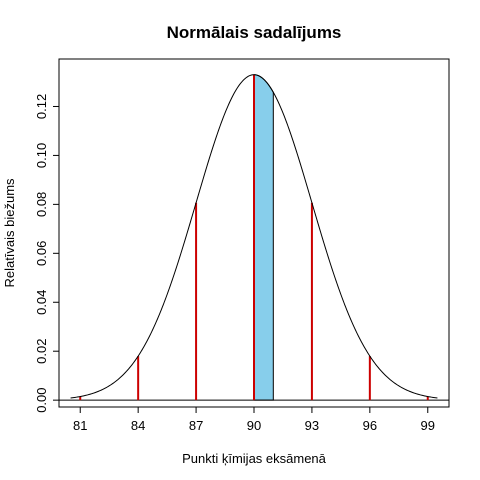 This screenshot has width=480, height=480. What do you see at coordinates (370, 425) in the screenshot?
I see `x-tick-label-96: 96` at bounding box center [370, 425].